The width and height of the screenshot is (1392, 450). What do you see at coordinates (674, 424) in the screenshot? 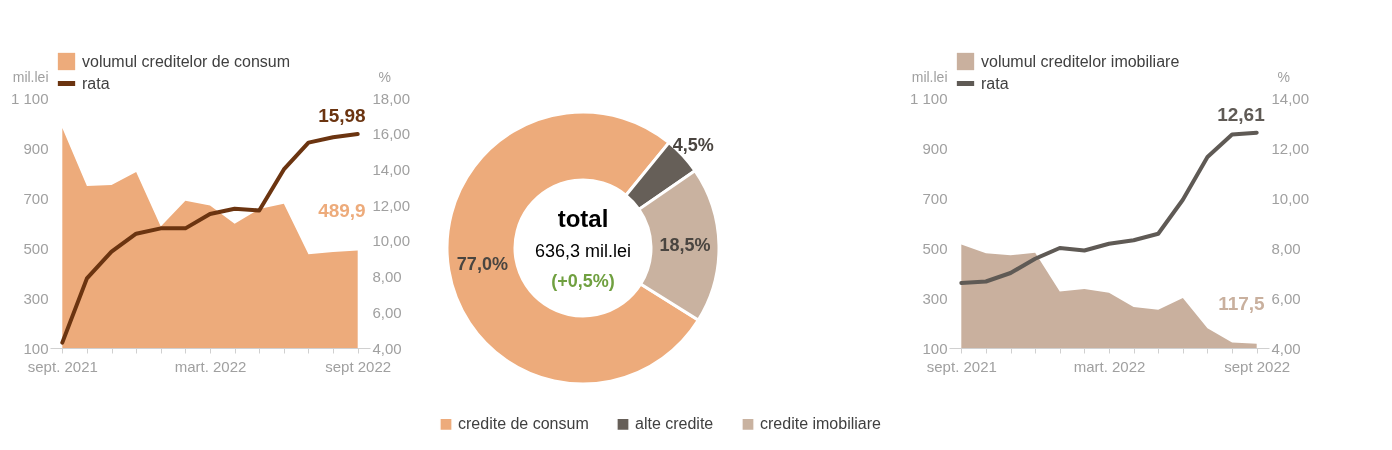
I see `legend-label: alte credite` at bounding box center [674, 424].